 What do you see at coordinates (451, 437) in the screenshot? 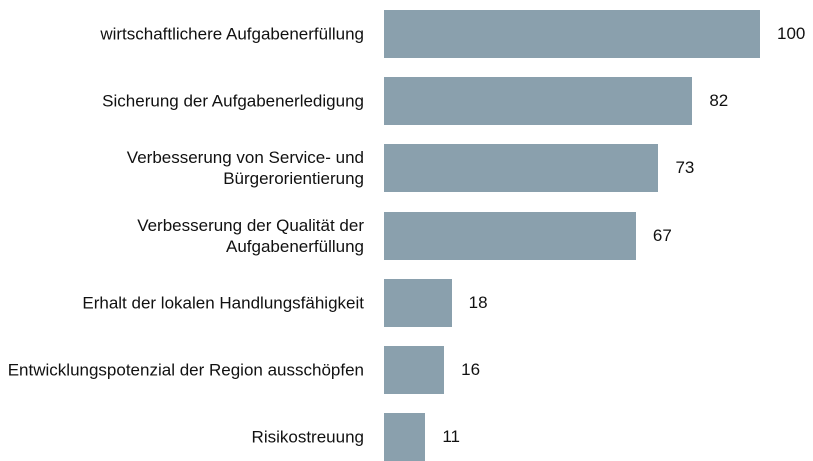
I see `value-label: 11` at bounding box center [451, 437].